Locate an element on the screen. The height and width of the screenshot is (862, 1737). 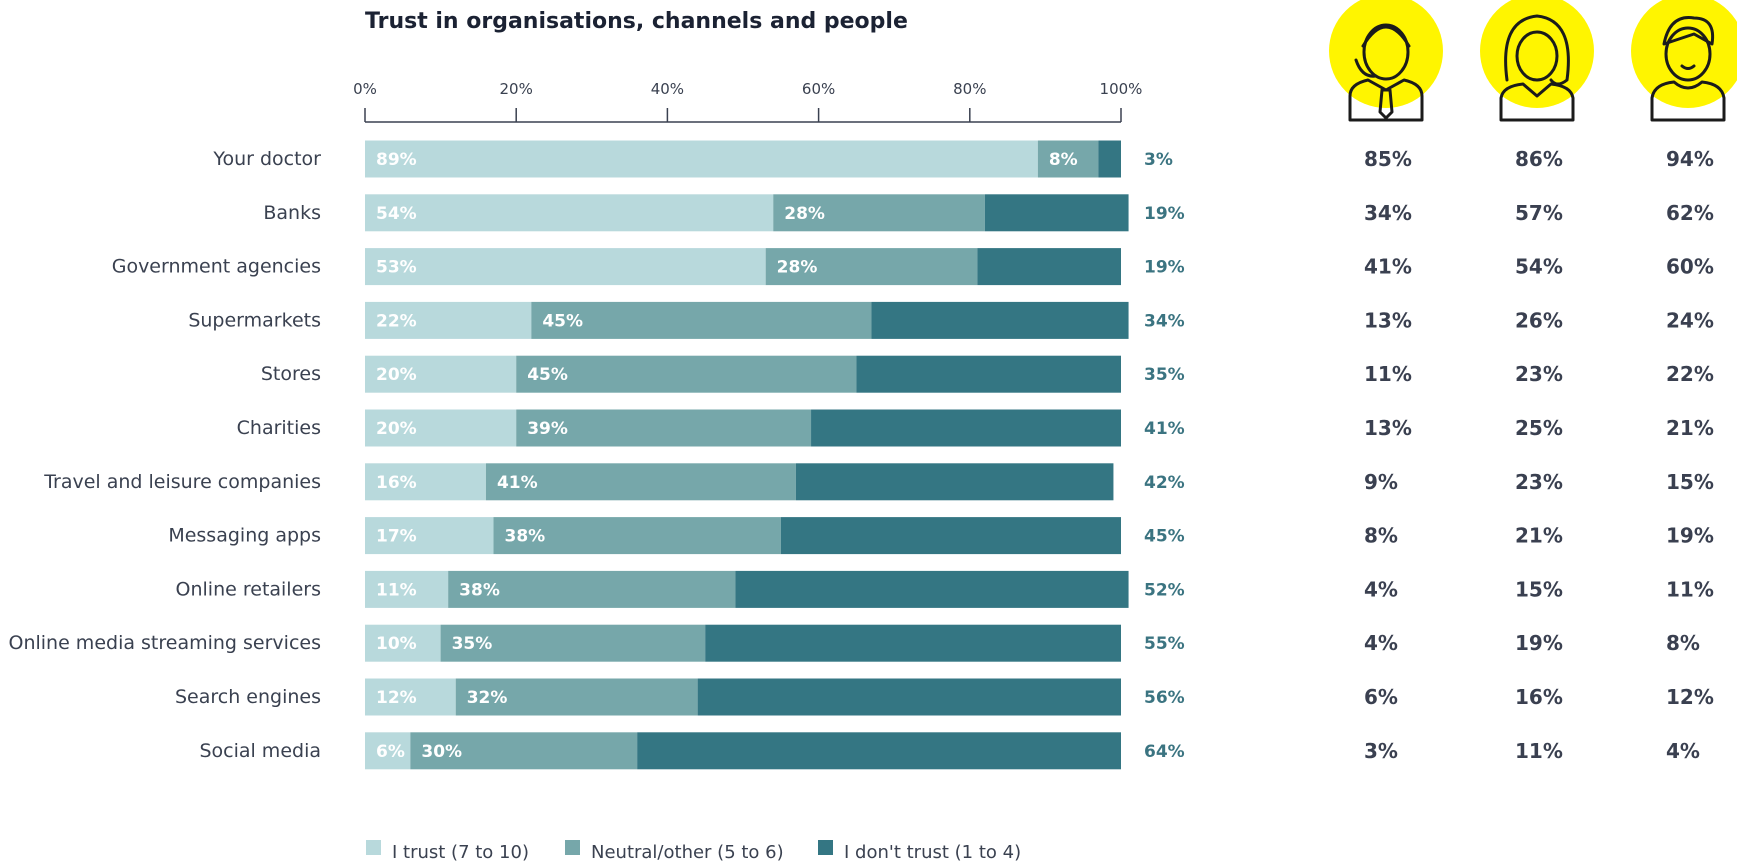
bar-value-label: 54% is located at coordinates (396, 214).